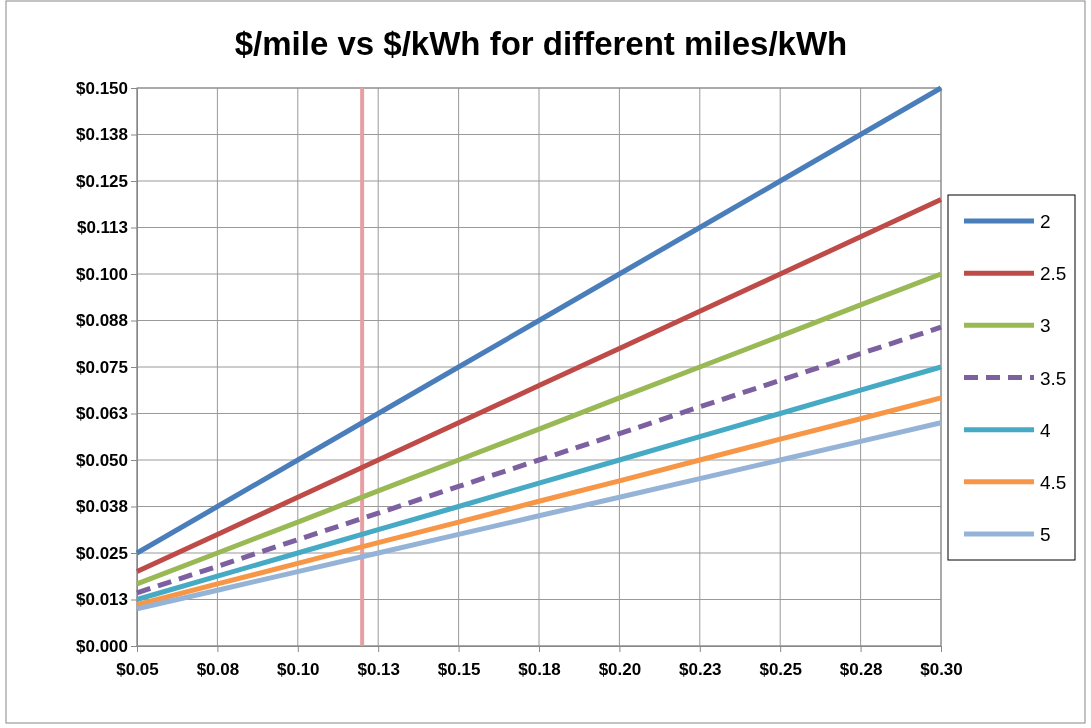 The width and height of the screenshot is (1091, 728). I want to click on legend-label: 4, so click(1045, 430).